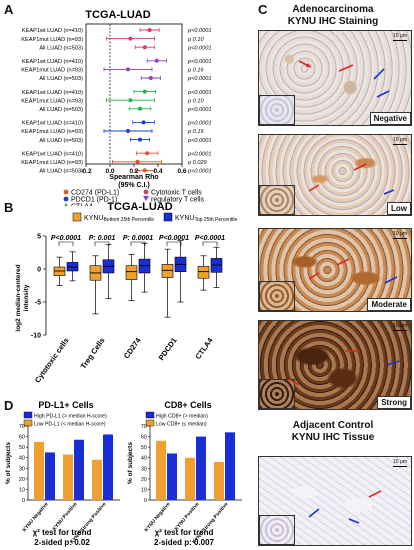 The image size is (414, 550). What do you see at coordinates (62, 542) in the screenshot?
I see `bar-test-p: 2-sided p: 0.02` at bounding box center [62, 542].